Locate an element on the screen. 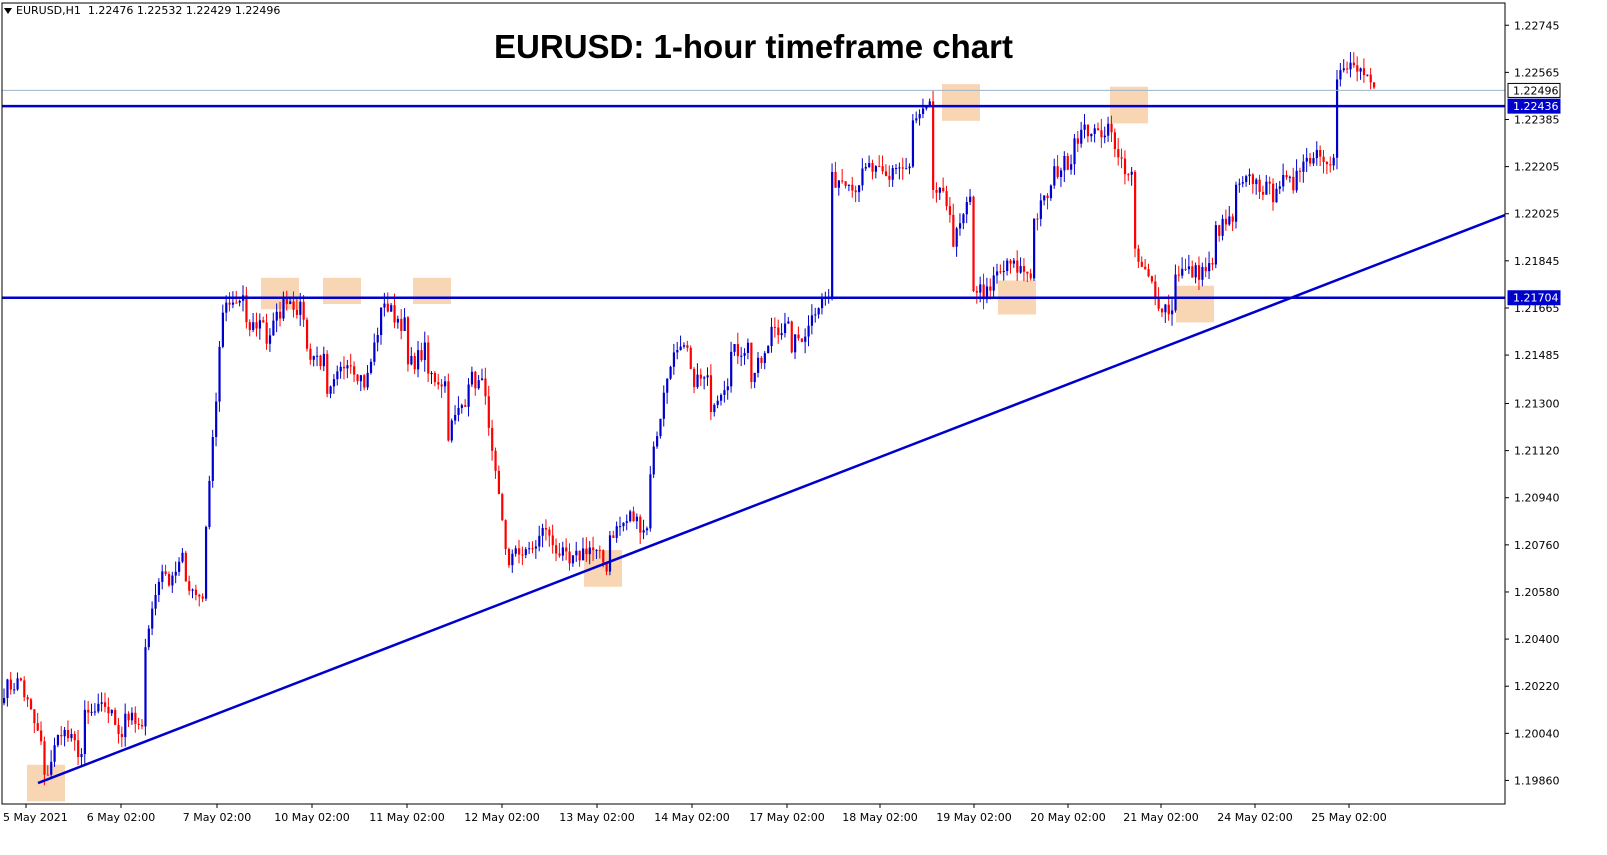 The width and height of the screenshot is (1607, 855). highlight-zone is located at coordinates (432, 291).